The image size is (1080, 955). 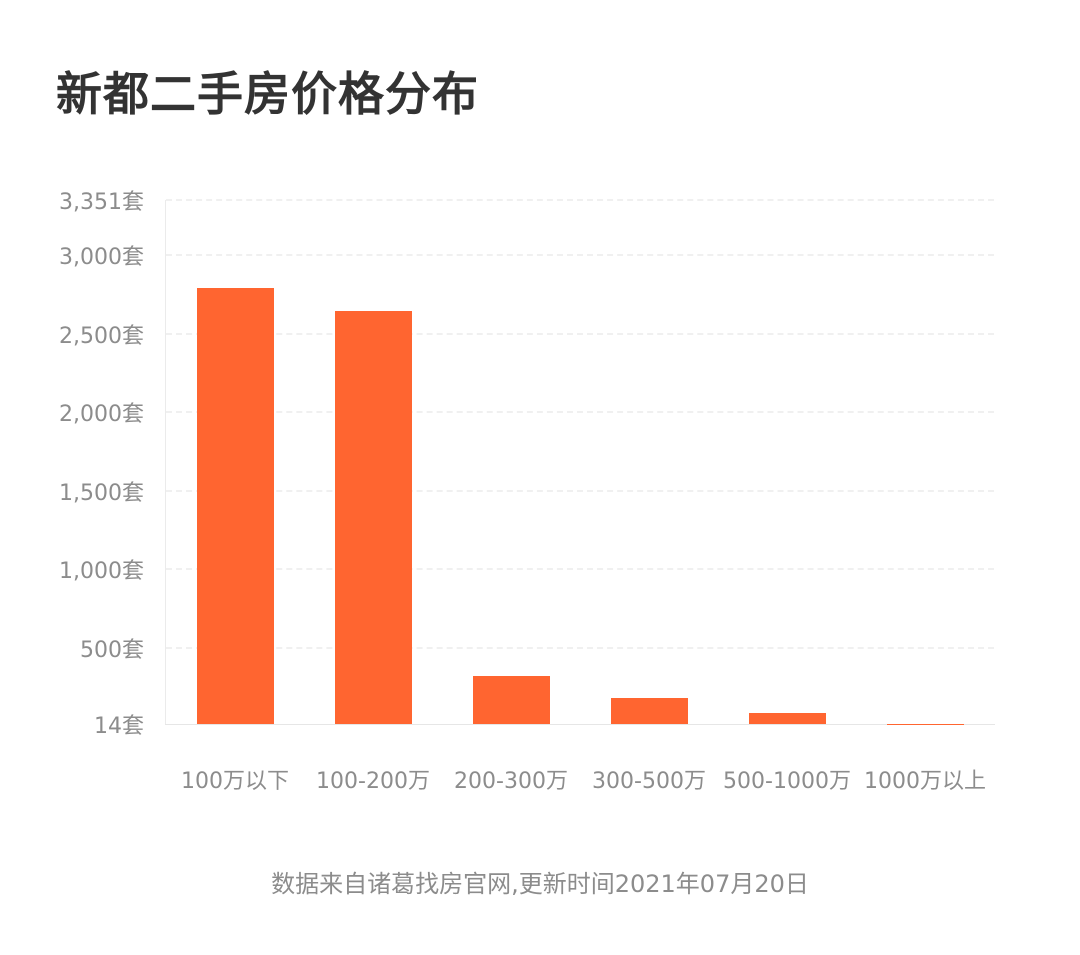 I want to click on x-tick-label: 100万以下, so click(x=235, y=781).